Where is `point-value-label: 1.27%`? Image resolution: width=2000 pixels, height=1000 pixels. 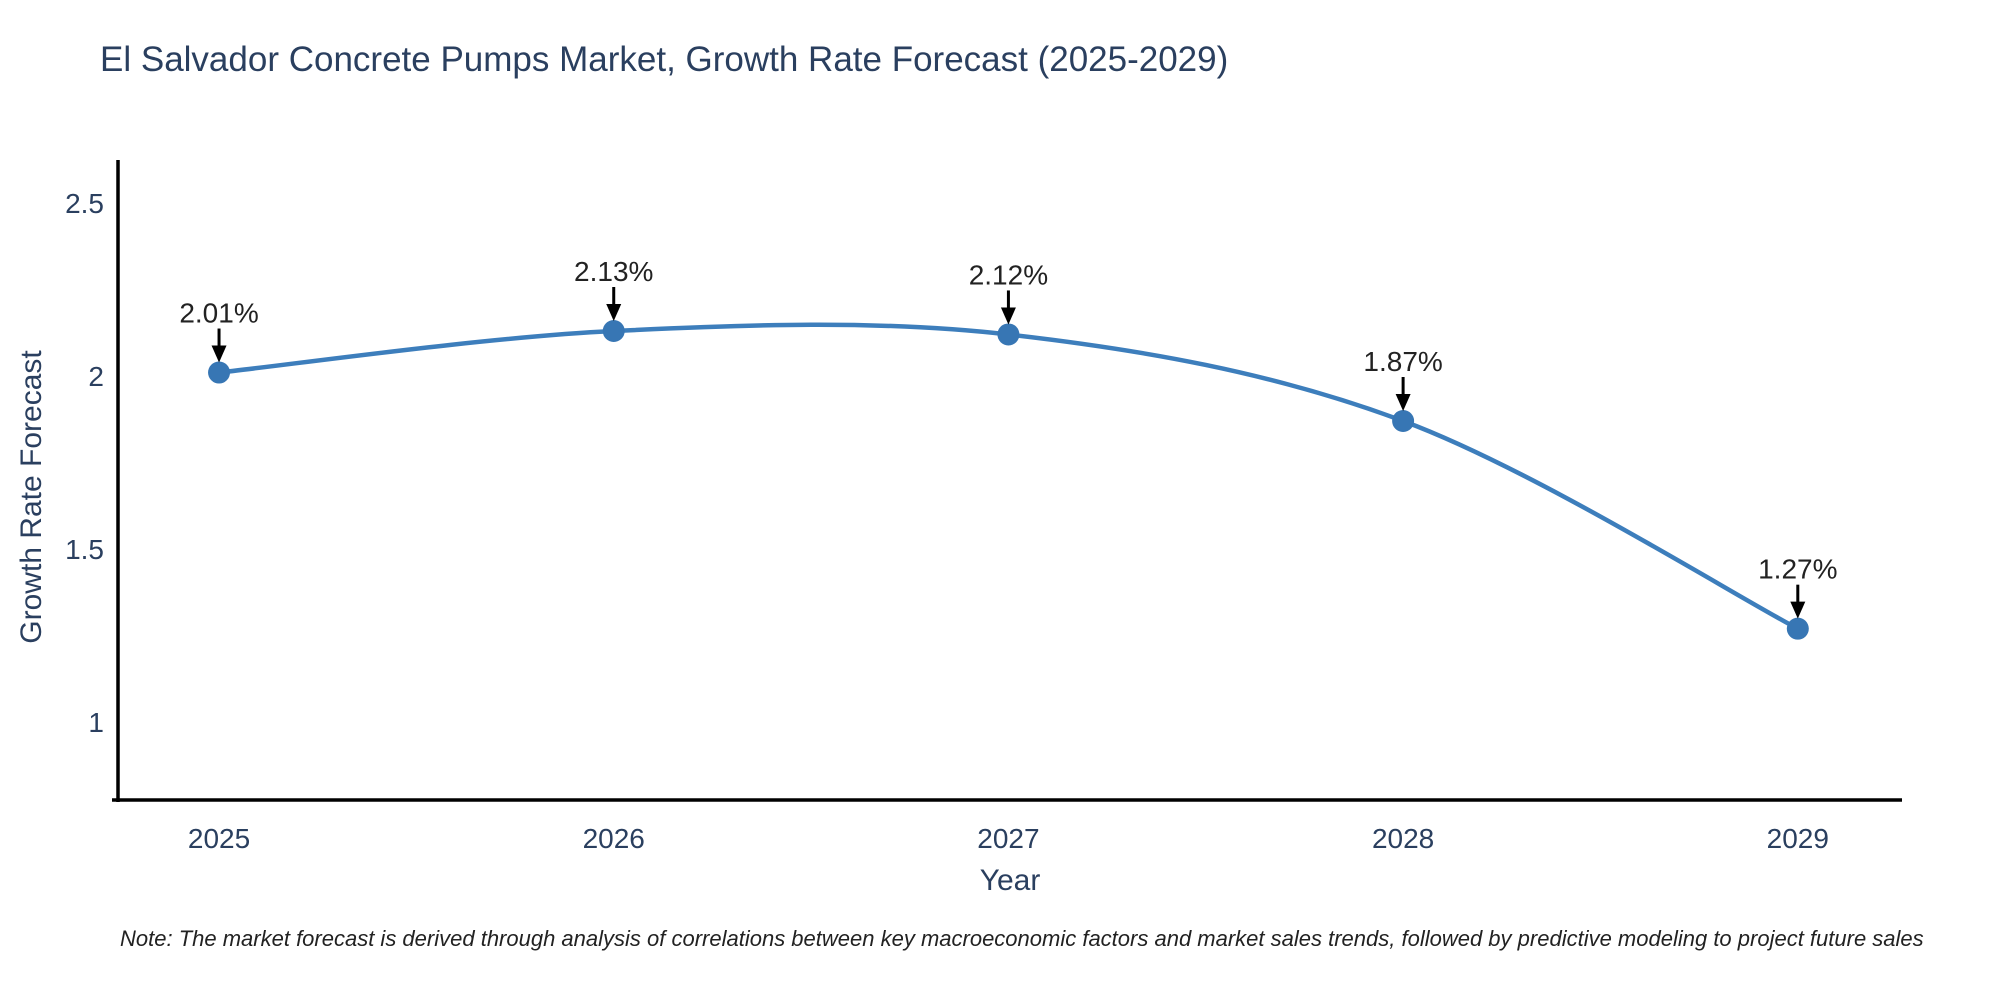 point-value-label: 1.27% is located at coordinates (1797, 569).